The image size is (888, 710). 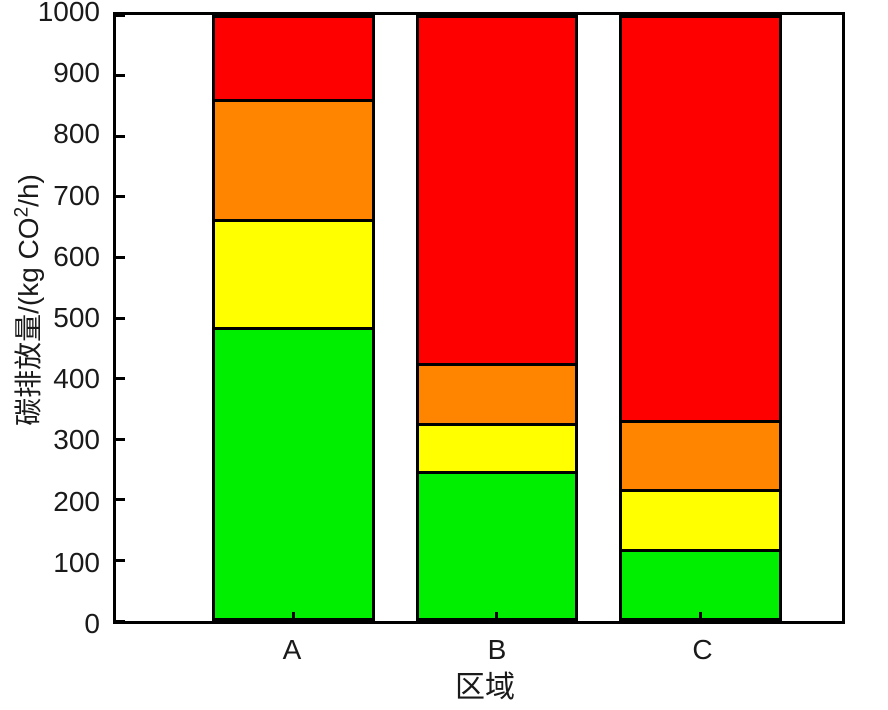 I want to click on bar-B-orange-segment, so click(x=497, y=396).